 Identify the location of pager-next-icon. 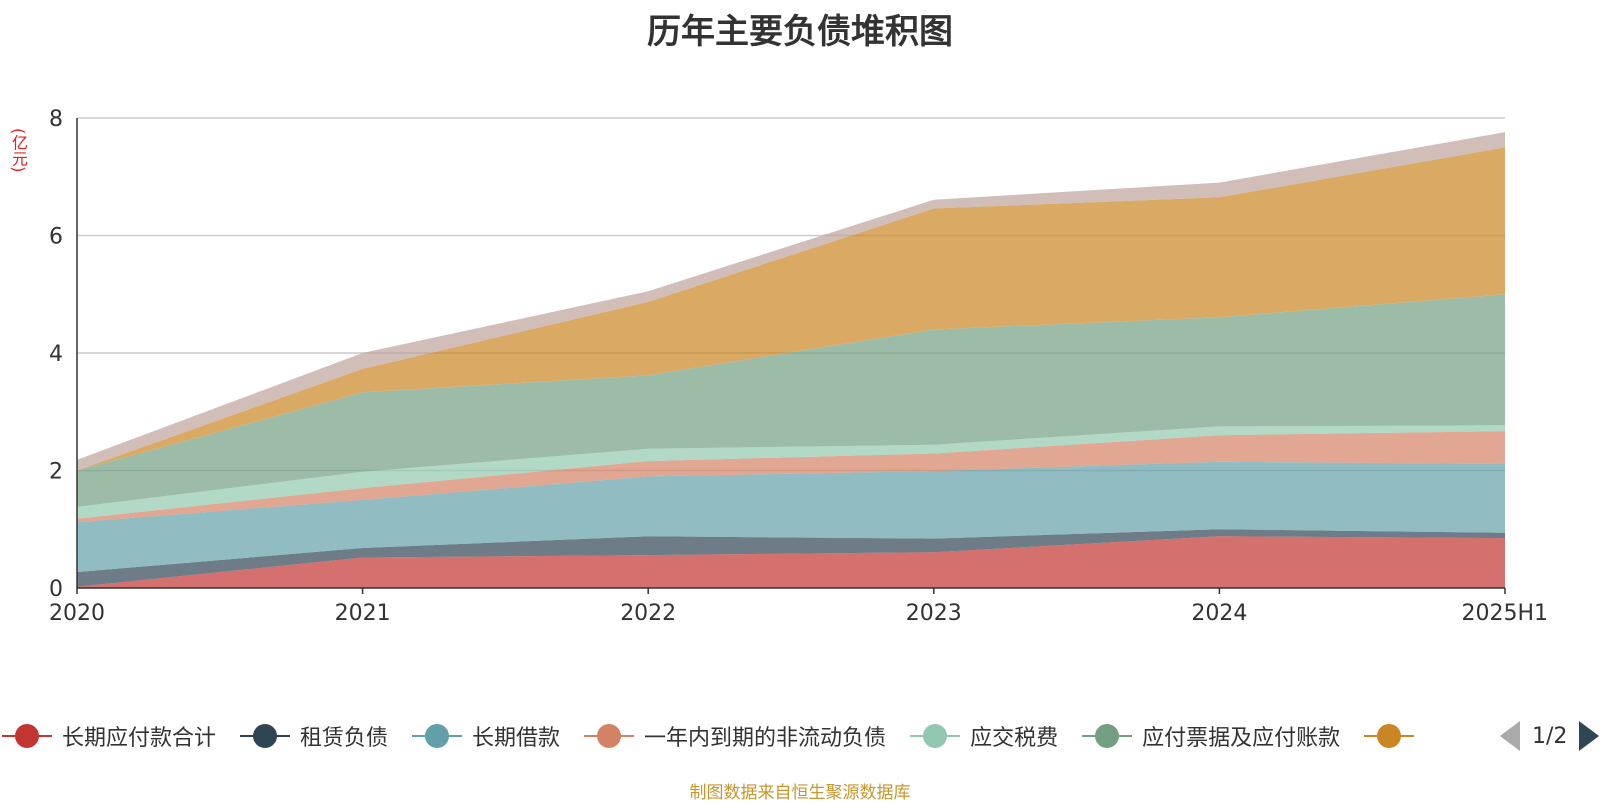
(1589, 736).